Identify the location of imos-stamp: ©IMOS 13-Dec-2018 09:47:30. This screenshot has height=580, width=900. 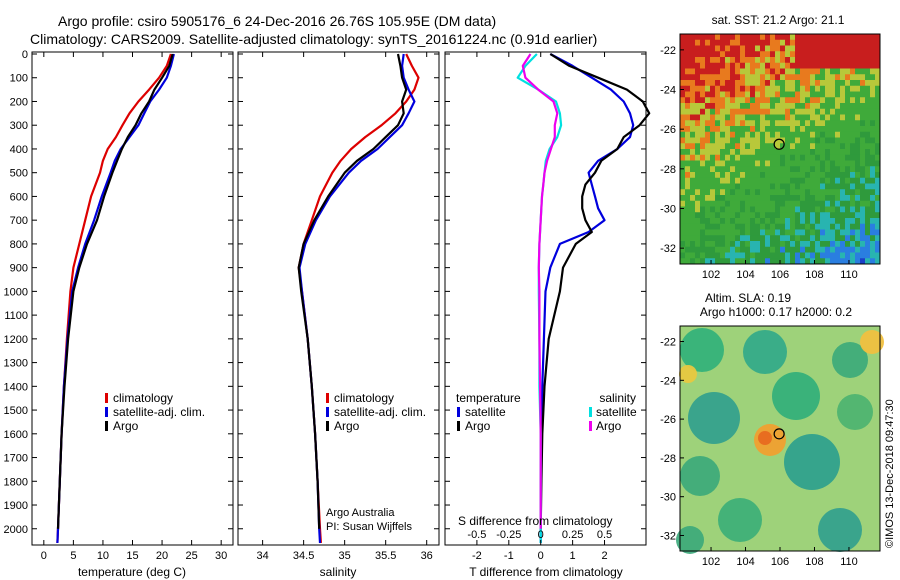
(890, 473).